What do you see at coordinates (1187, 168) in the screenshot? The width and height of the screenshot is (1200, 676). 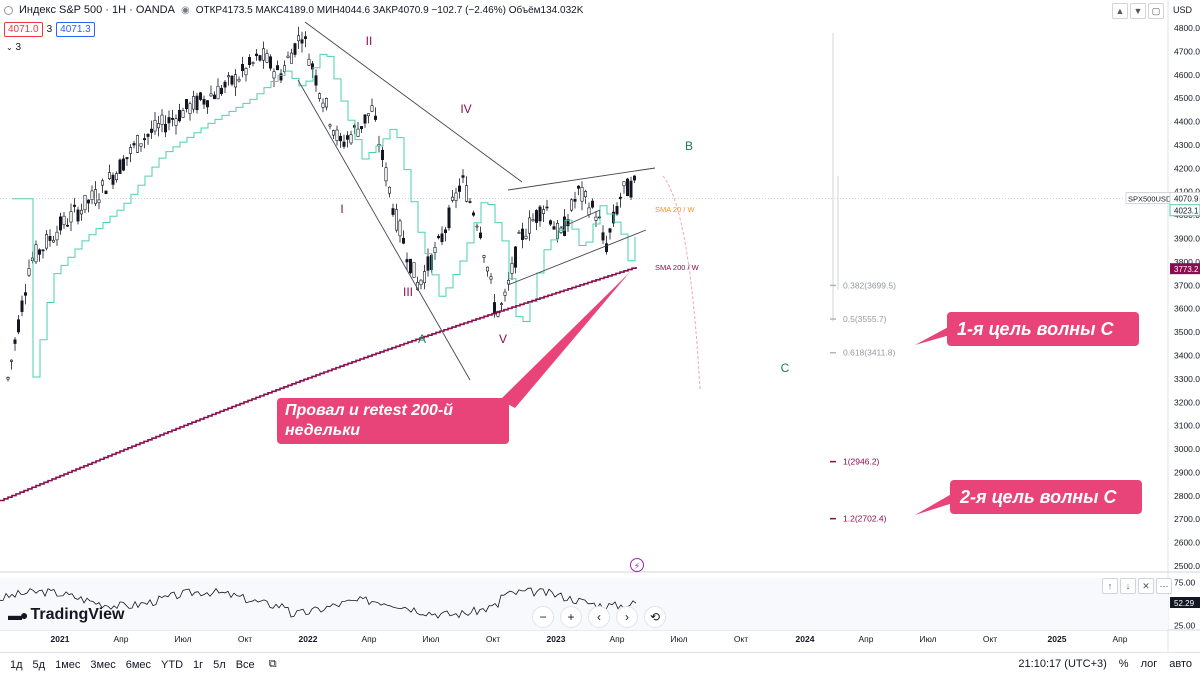 I see `price-tick-label: 4200.0` at bounding box center [1187, 168].